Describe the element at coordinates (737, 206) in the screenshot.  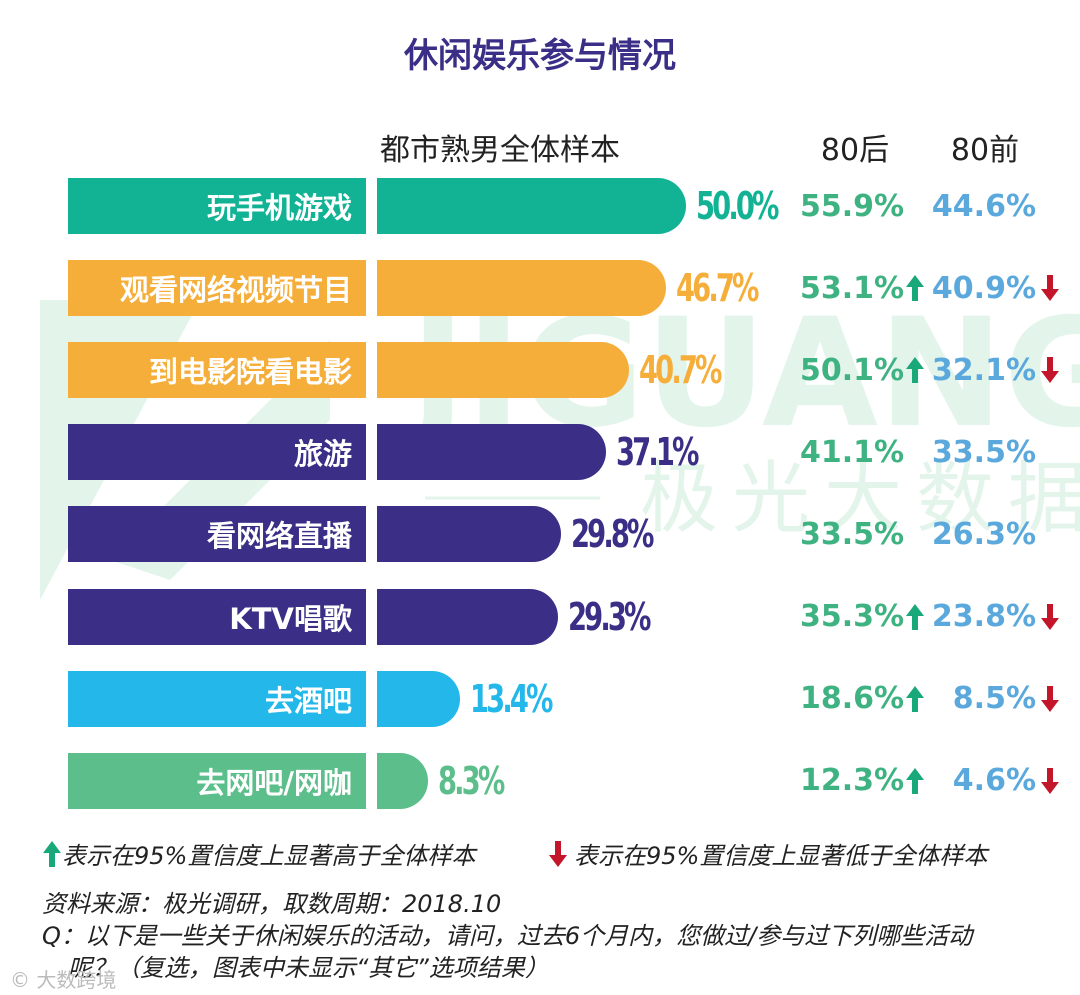
I see `bar-value-label: 50.0%` at that location.